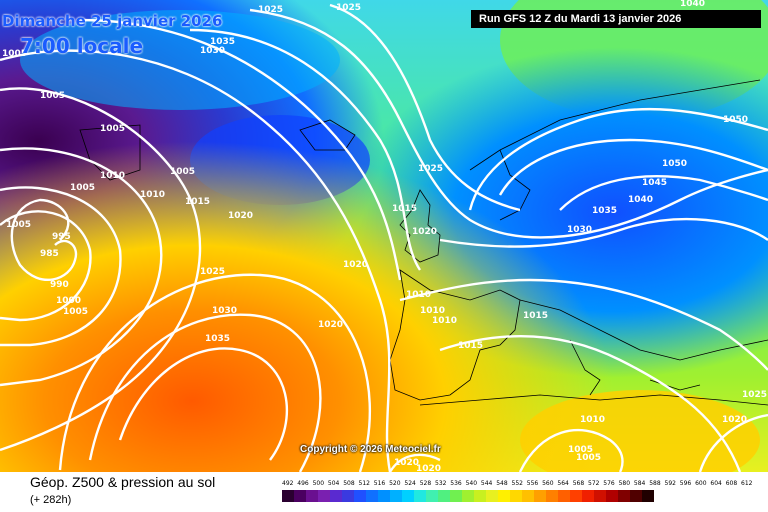 The image size is (768, 512). Describe the element at coordinates (563, 483) in the screenshot. I see `scale-label: 564` at that location.